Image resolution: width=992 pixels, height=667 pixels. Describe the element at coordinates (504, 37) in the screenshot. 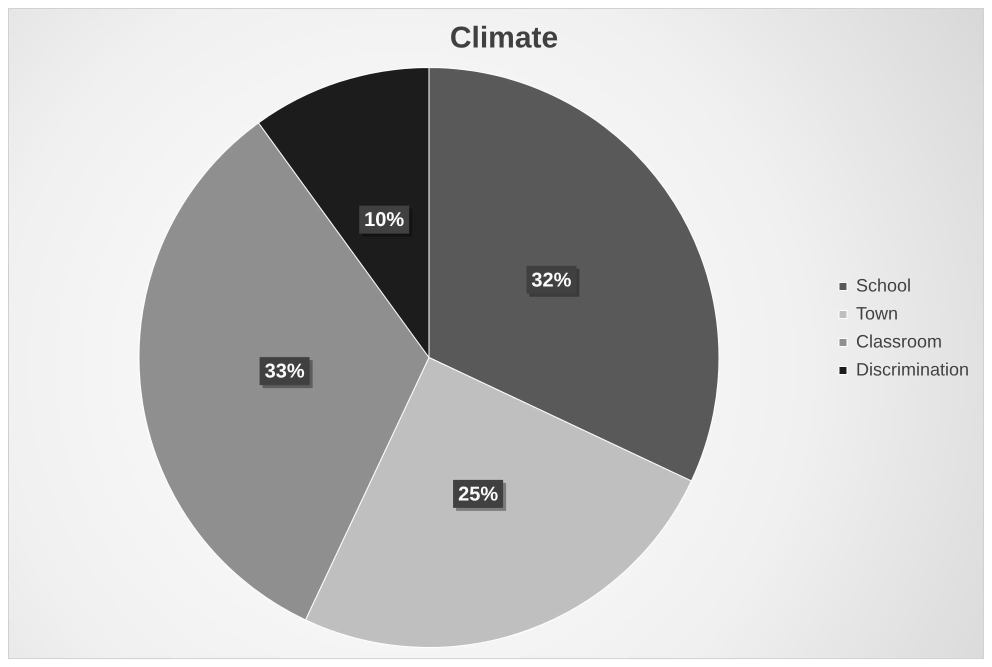

I see `chart-title: Climate` at that location.